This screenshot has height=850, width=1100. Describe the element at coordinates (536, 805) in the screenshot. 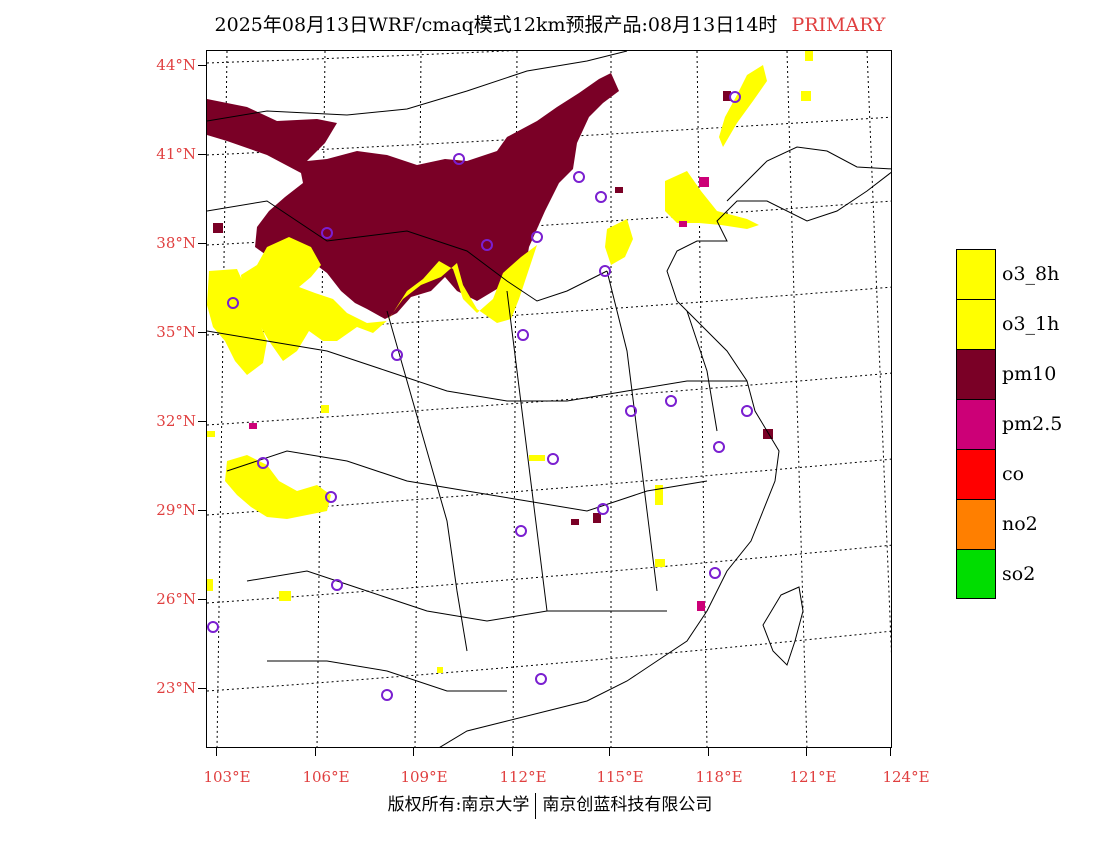

I see `footer-divider` at that location.